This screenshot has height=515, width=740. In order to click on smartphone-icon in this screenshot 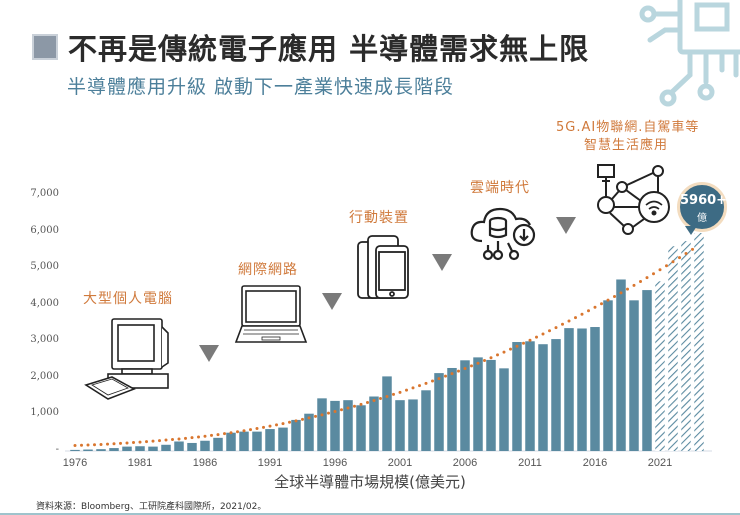, I will do `click(383, 267)`.